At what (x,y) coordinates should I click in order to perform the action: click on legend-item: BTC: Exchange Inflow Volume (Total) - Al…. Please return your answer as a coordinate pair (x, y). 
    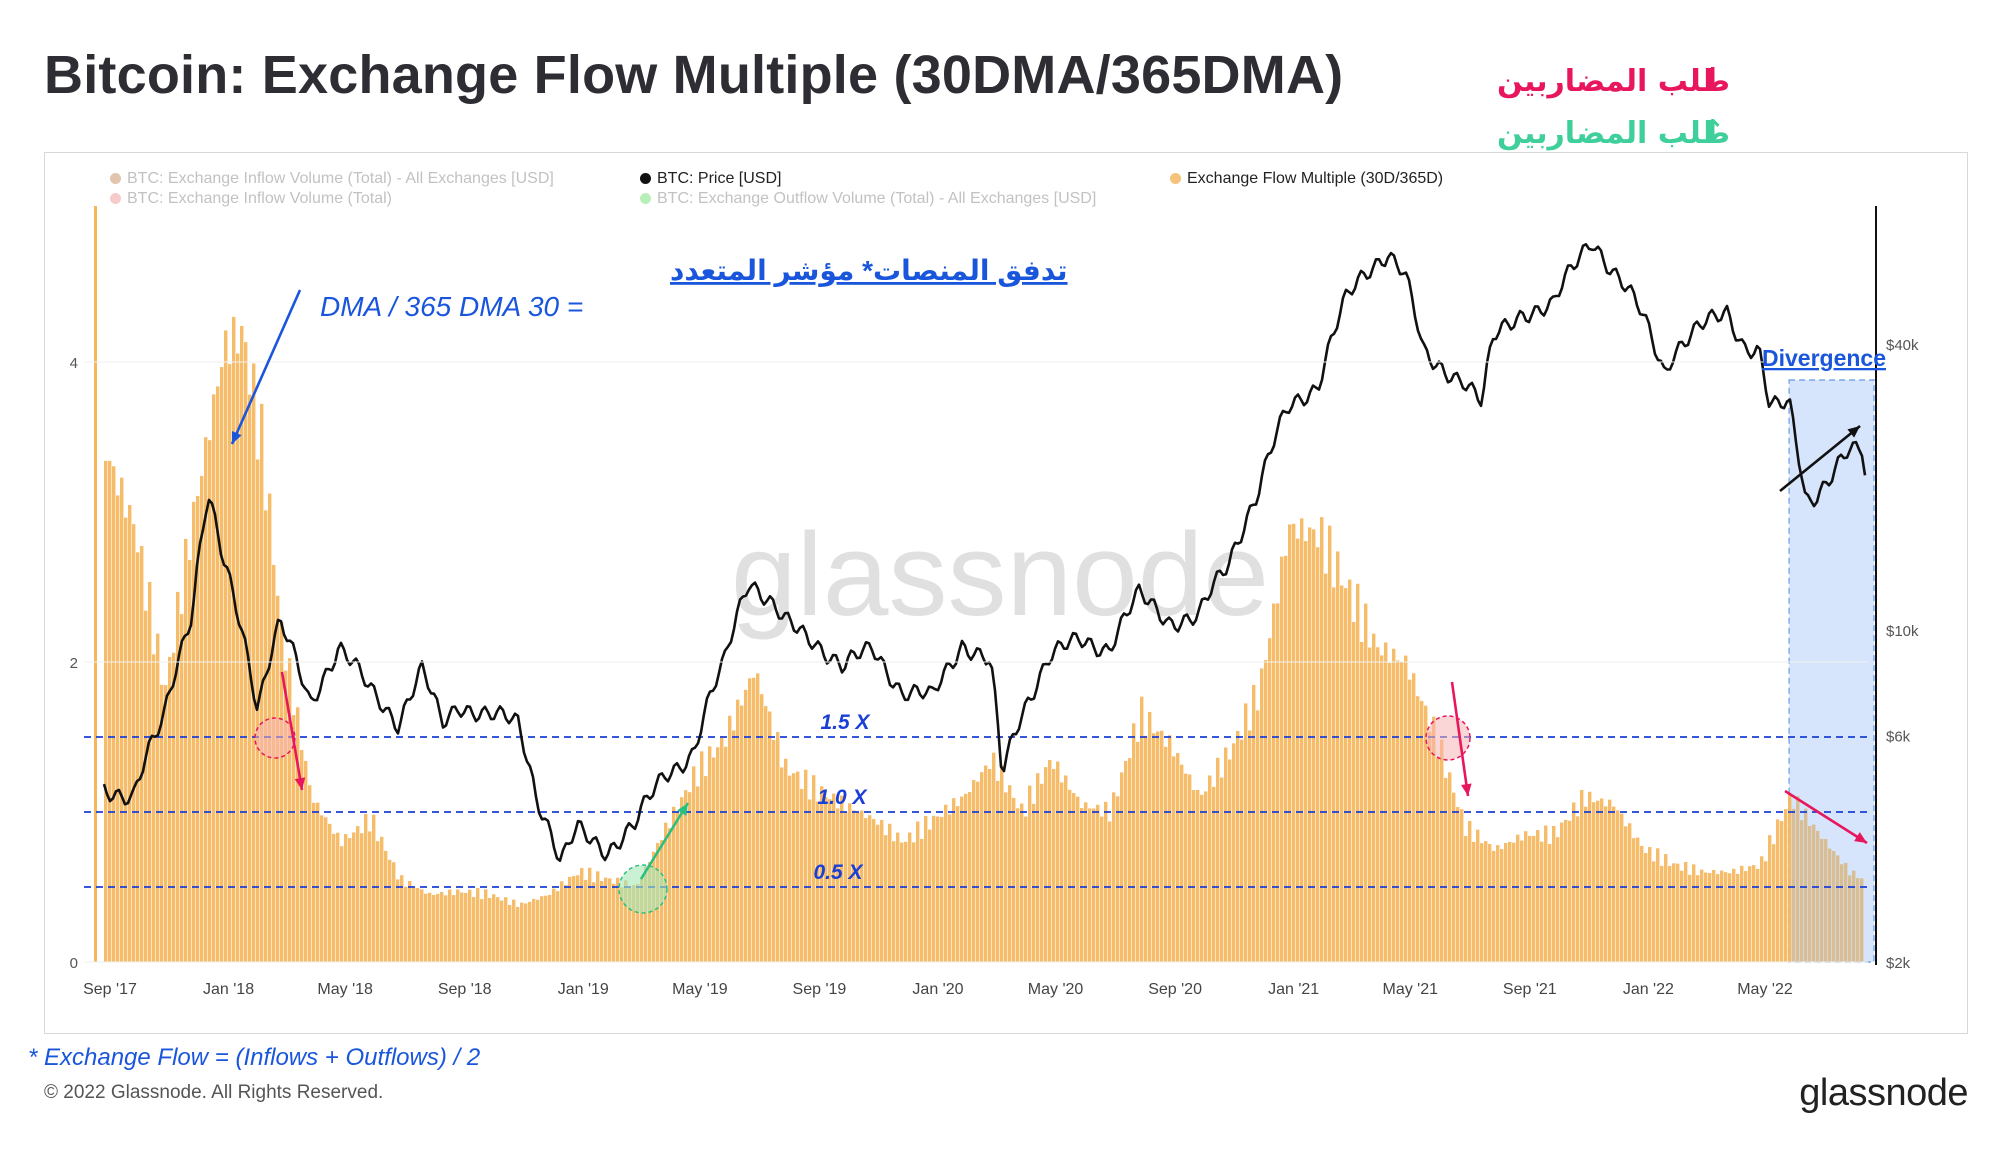
    Looking at the image, I should click on (332, 179).